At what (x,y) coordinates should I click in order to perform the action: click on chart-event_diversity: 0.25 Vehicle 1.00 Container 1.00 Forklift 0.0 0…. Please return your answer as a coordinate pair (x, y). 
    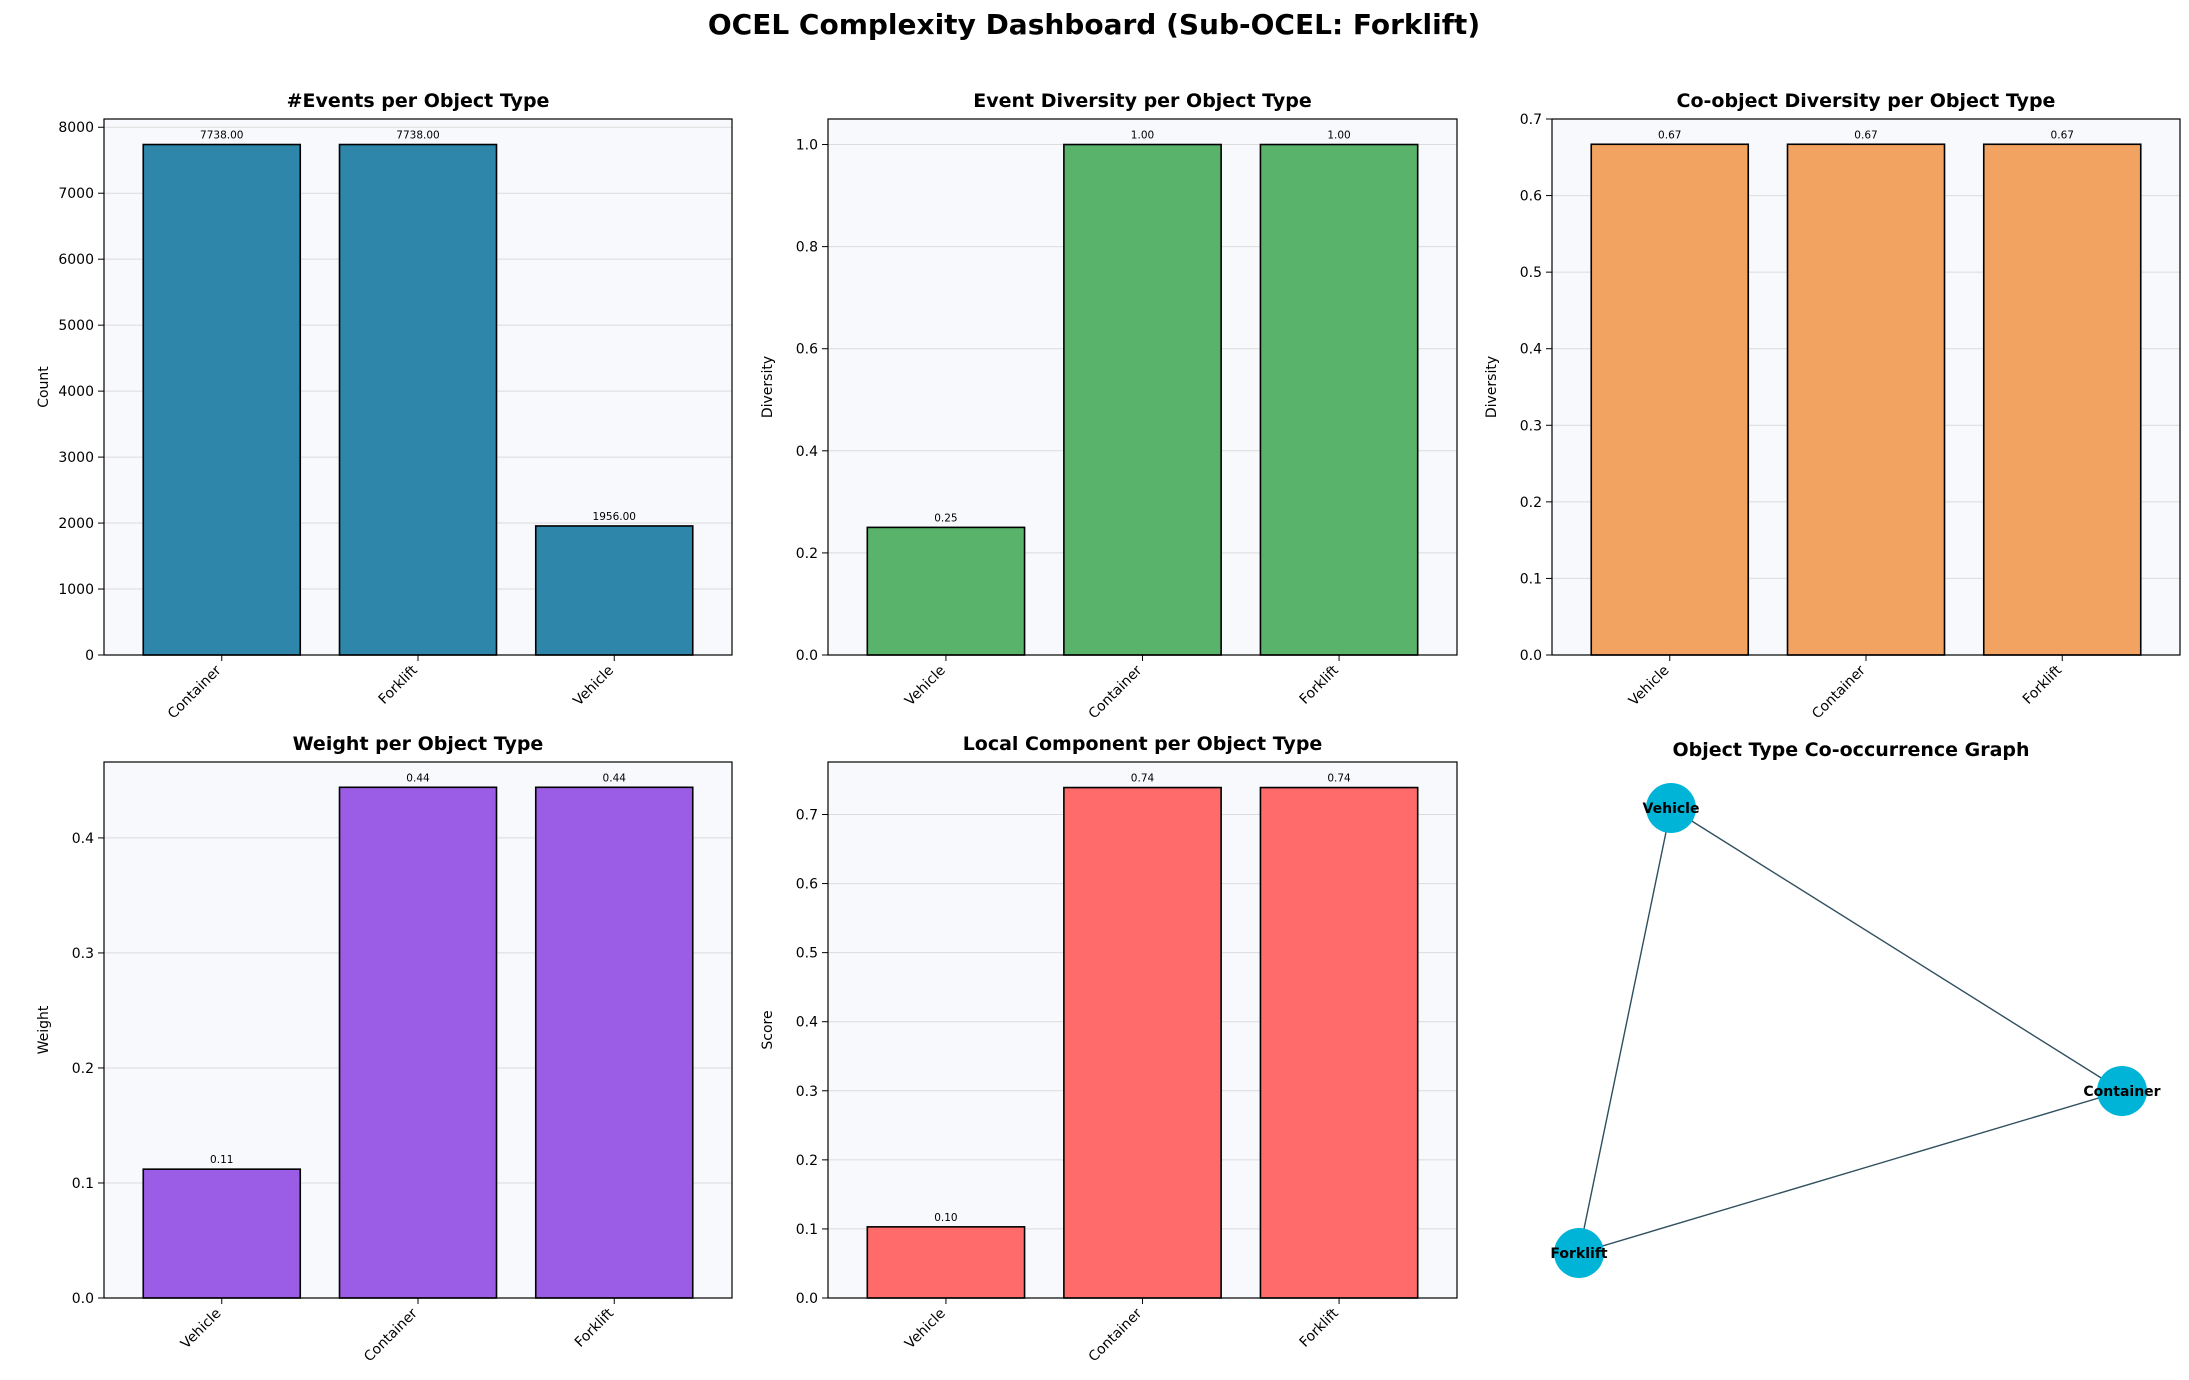
    Looking at the image, I should click on (1109, 406).